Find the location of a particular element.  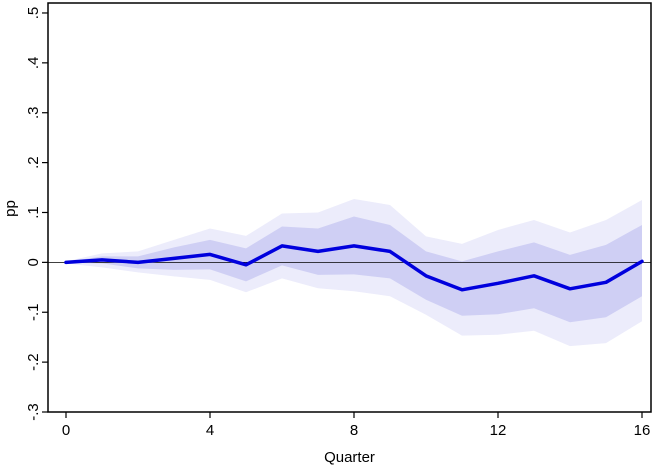

x-tick-label: 4 is located at coordinates (210, 430).